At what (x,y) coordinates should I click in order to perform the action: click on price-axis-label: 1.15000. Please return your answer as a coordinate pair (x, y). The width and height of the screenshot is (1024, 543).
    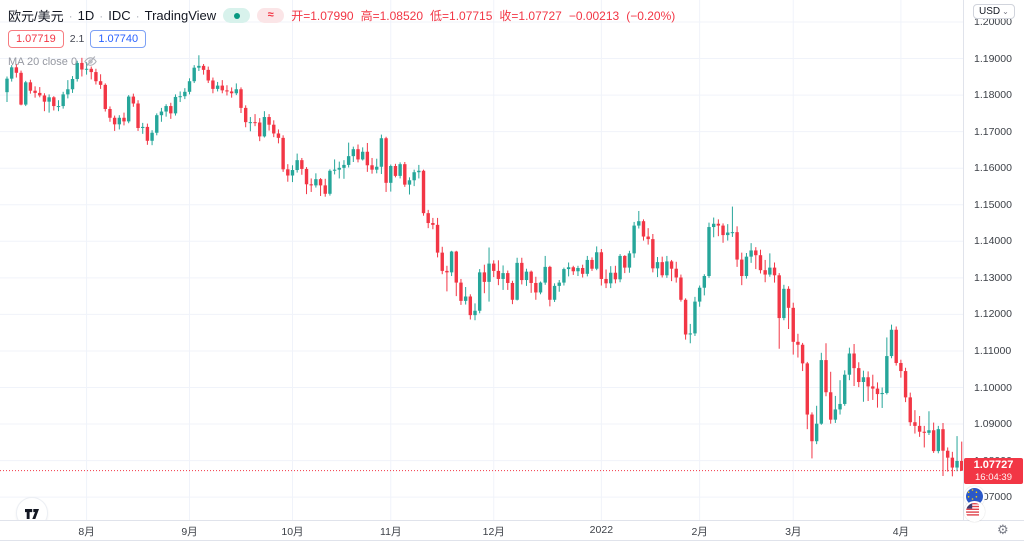
    Looking at the image, I should click on (993, 204).